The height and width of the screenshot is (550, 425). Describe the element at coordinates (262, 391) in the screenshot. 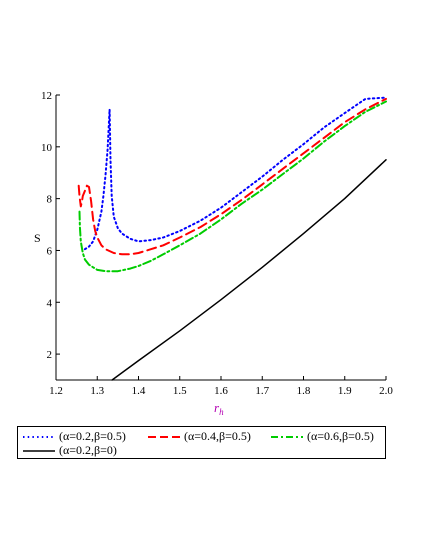

I see `x-tick-label: 1.7` at that location.